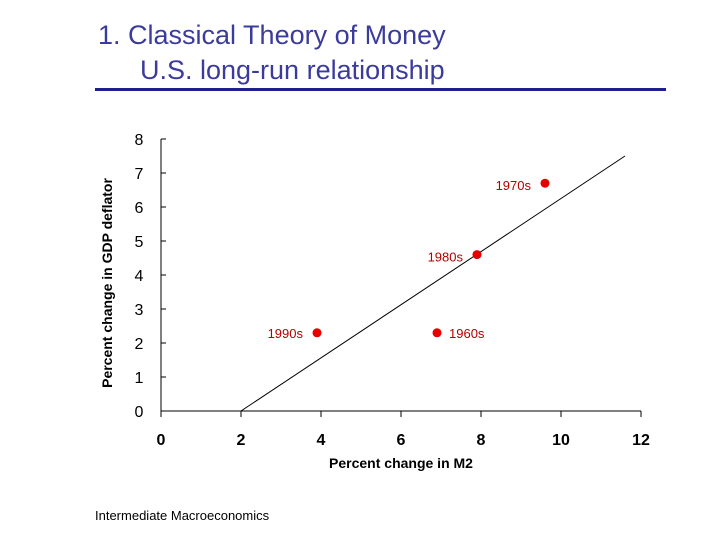 This screenshot has width=720, height=540. Describe the element at coordinates (161, 440) in the screenshot. I see `x-tick-label: 0` at that location.